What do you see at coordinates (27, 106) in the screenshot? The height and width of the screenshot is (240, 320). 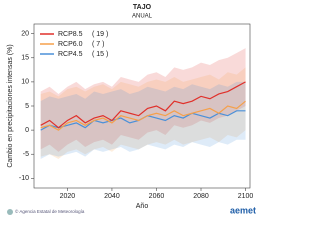 I see `y-tick-label: 5` at bounding box center [27, 106].